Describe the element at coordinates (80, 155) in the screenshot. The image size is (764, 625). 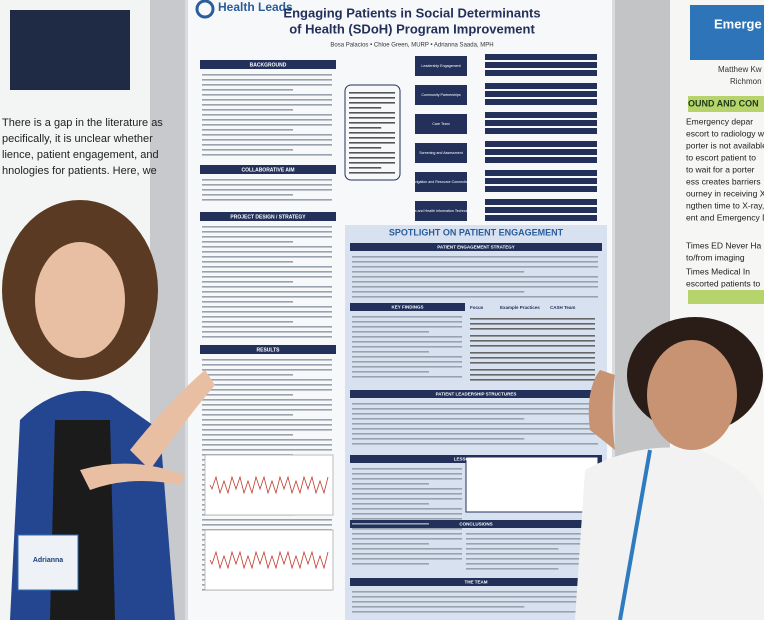
I see `left-poster-text: lience, patient engagement, and` at that location.